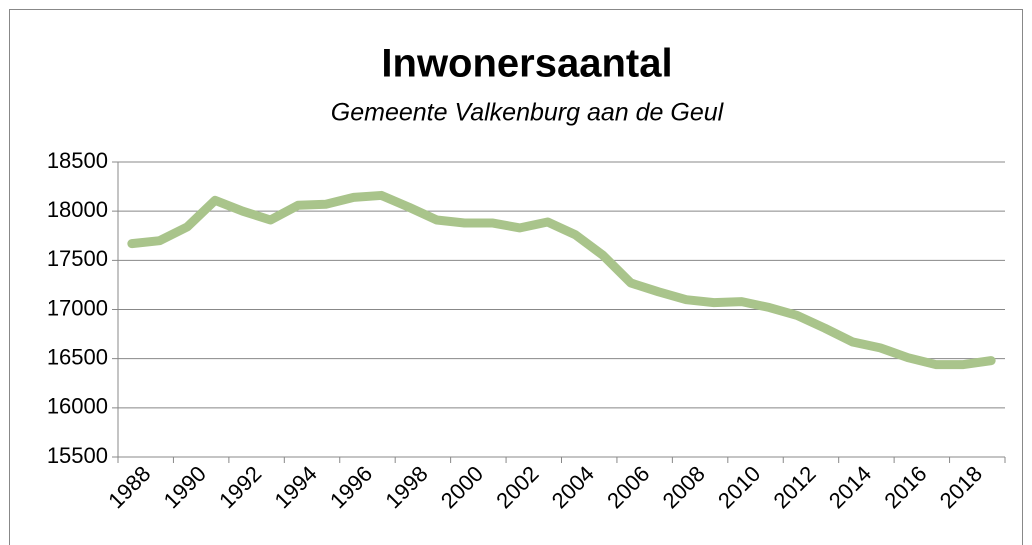 The width and height of the screenshot is (1032, 545). Describe the element at coordinates (77, 209) in the screenshot. I see `y-tick-label: 18000` at that location.